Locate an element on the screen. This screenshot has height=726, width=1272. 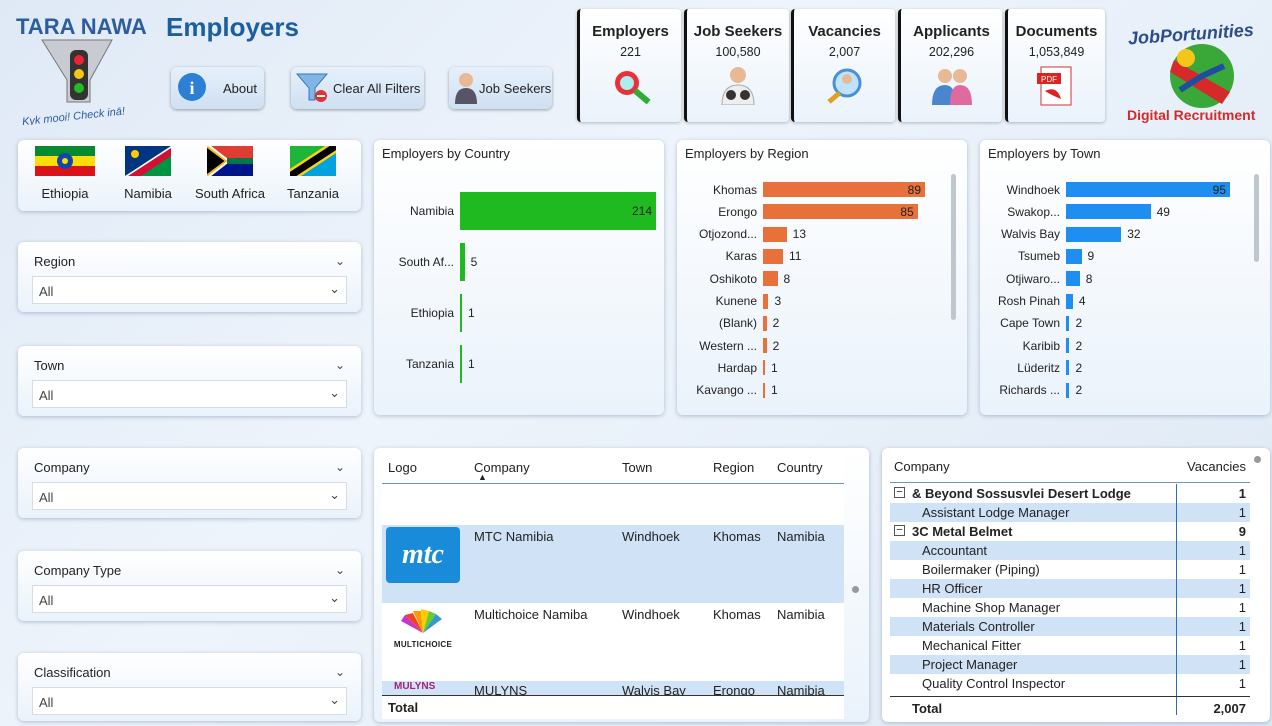
kpi-vacancies-label: Vacancies is located at coordinates (844, 31).